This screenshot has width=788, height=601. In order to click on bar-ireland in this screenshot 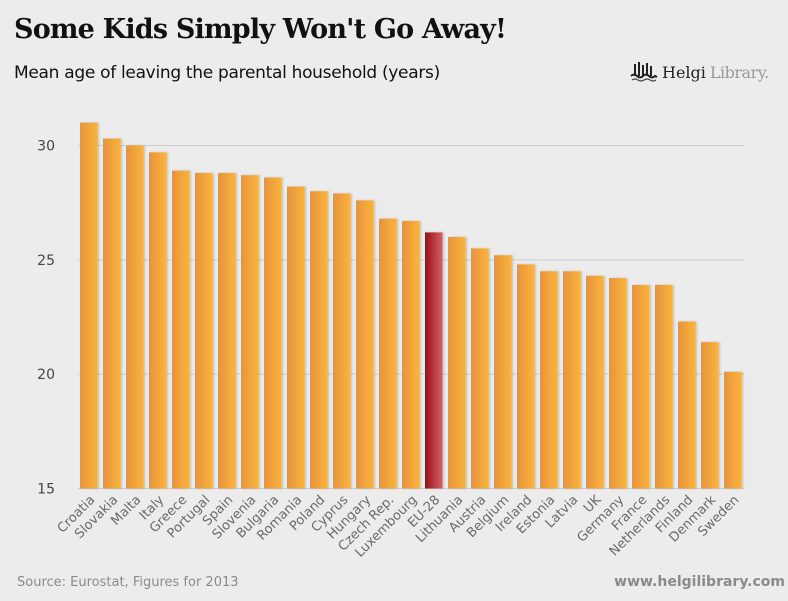, I will do `click(526, 376)`.